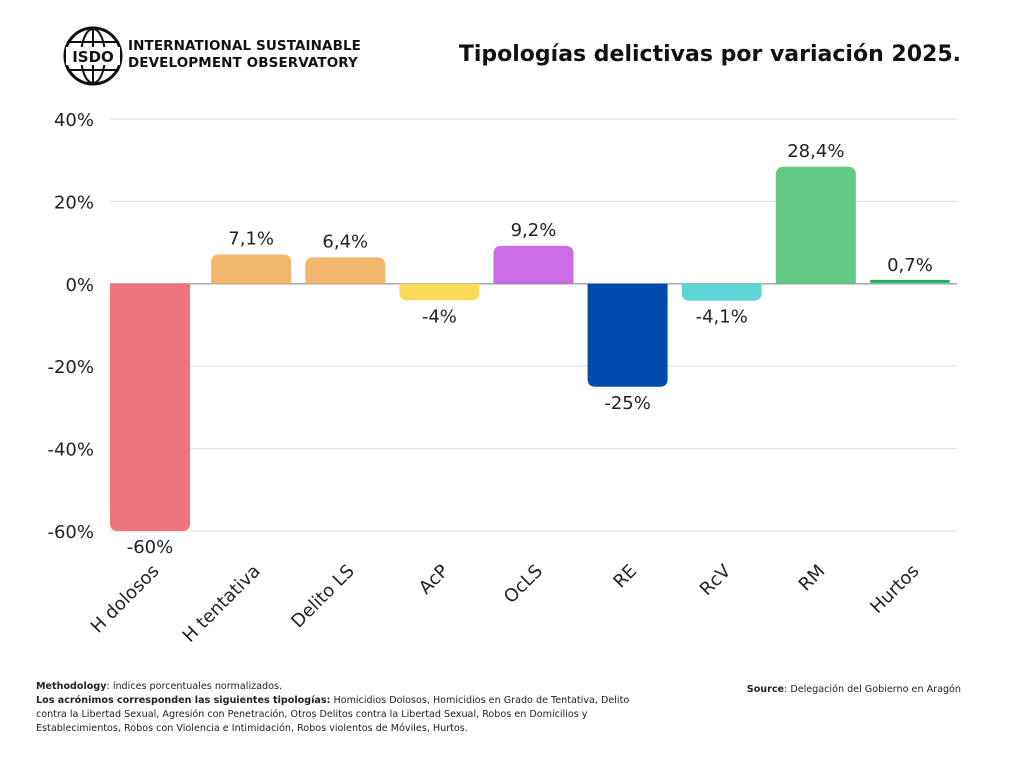  What do you see at coordinates (70, 532) in the screenshot?
I see `y-tick-label: -60%` at bounding box center [70, 532].